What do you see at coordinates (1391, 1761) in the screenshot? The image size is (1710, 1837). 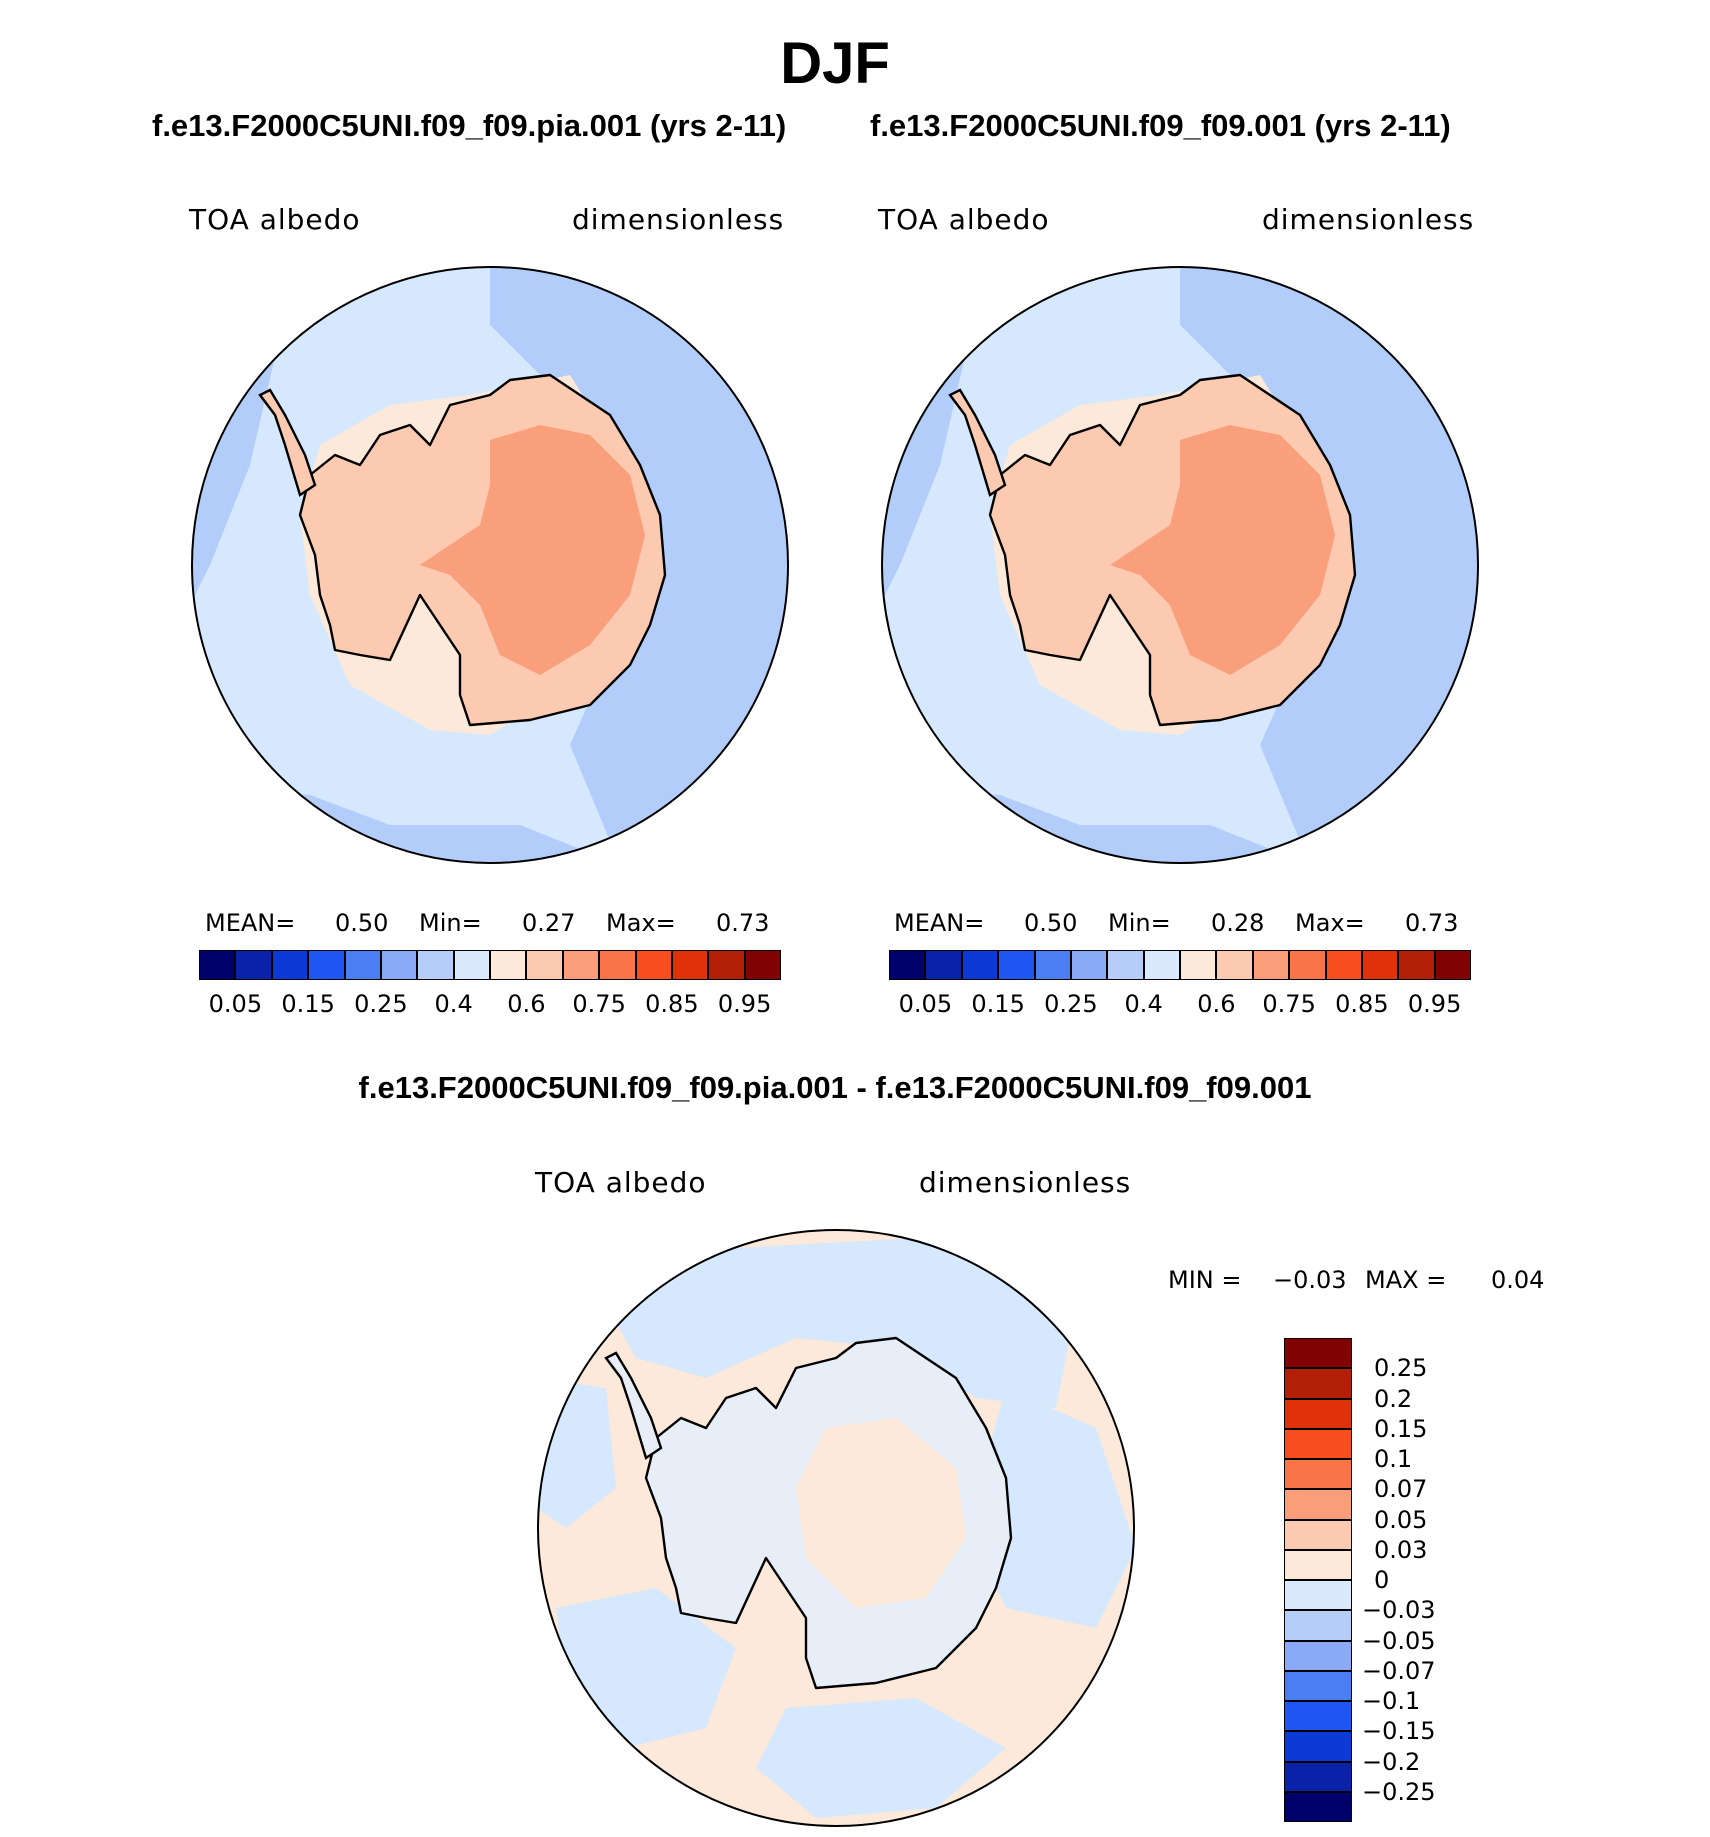 I see `diff-colorbar-tick-label: −0.2` at bounding box center [1391, 1761].